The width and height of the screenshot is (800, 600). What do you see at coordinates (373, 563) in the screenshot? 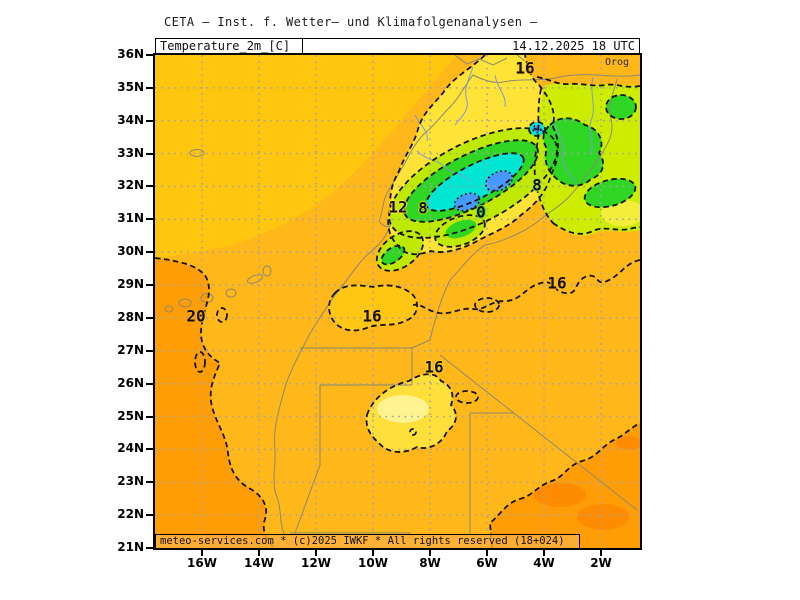
I see `lon-label: 10W` at bounding box center [373, 563].